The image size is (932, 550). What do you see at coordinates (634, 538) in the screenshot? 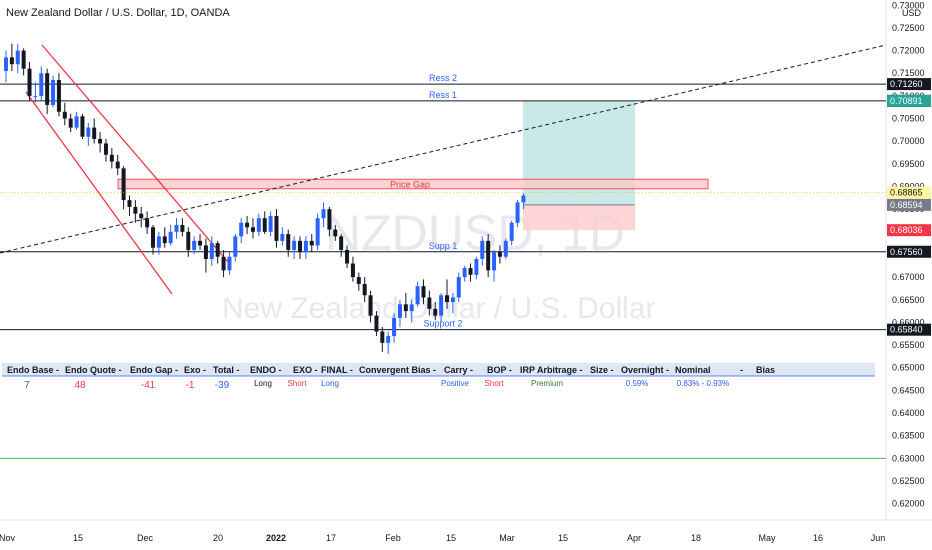
I see `time-tick-label: Apr` at bounding box center [634, 538].